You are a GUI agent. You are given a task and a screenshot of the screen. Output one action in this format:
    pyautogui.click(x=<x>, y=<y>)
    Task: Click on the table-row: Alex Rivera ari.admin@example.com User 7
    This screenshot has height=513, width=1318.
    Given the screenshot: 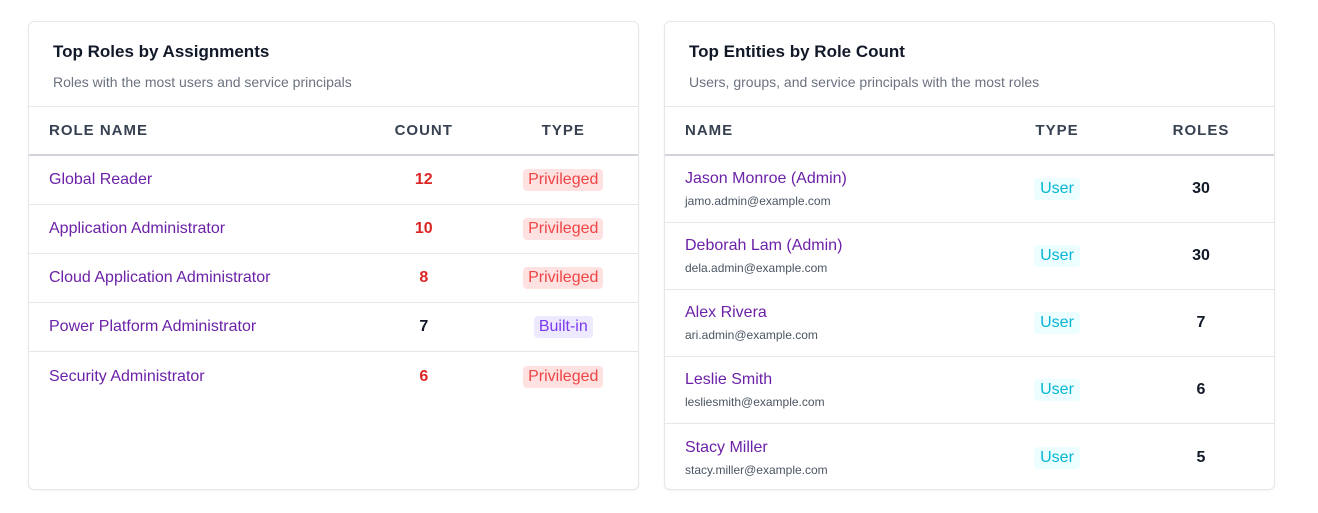 What is the action you would take?
    pyautogui.click(x=969, y=323)
    